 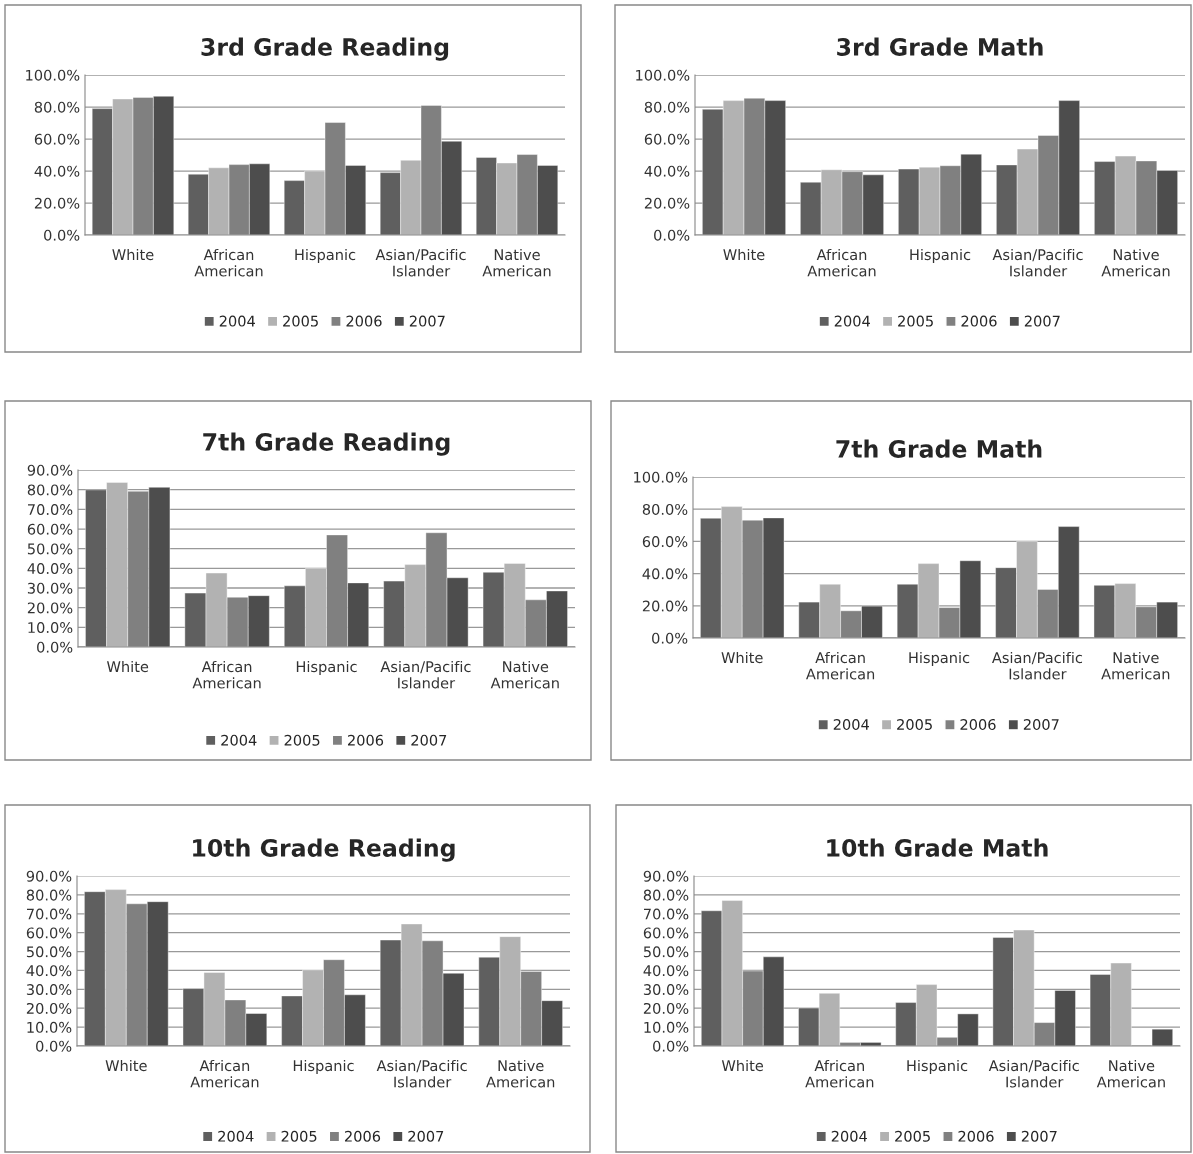 What do you see at coordinates (325, 49) in the screenshot?
I see `chart-title: 3rd Grade Reading` at bounding box center [325, 49].